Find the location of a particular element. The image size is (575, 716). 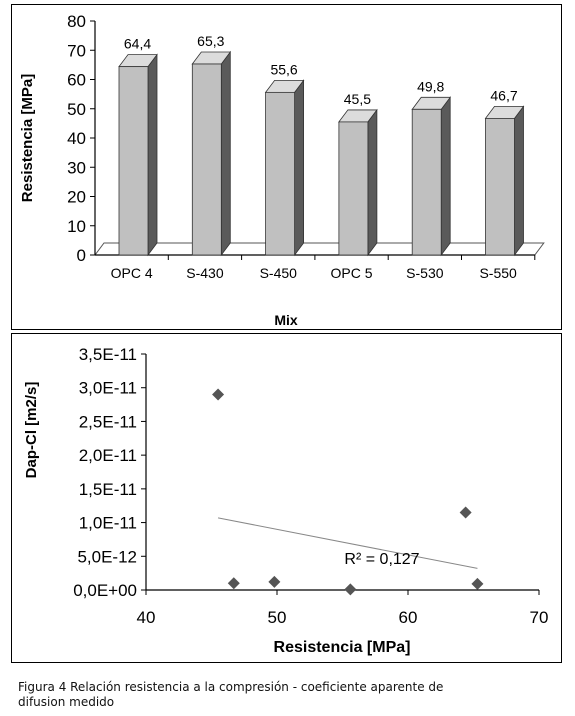

y-tick-label: 20 is located at coordinates (76, 197).